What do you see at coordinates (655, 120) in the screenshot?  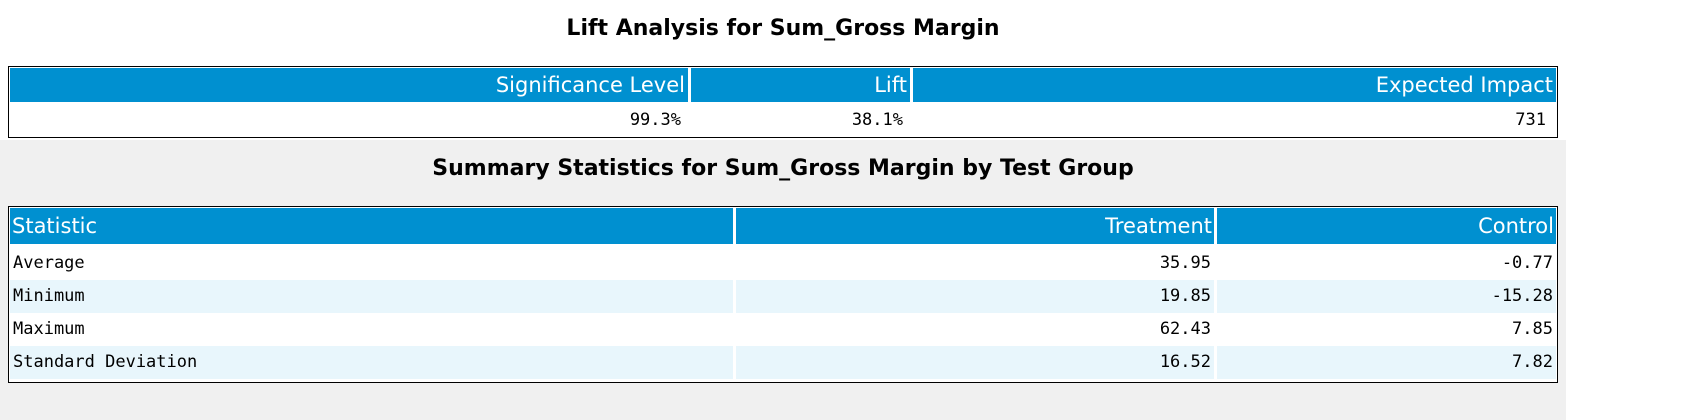 I see `value-significance-level: 99.3%` at bounding box center [655, 120].